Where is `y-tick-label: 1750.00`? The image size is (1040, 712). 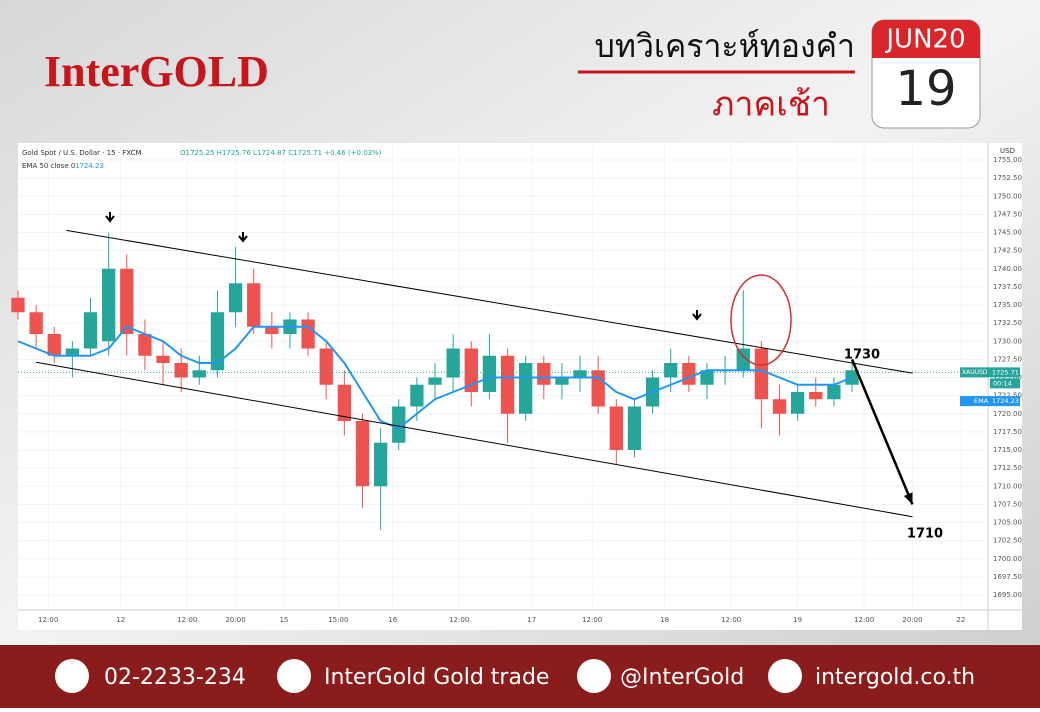
y-tick-label: 1750.00 is located at coordinates (1007, 196).